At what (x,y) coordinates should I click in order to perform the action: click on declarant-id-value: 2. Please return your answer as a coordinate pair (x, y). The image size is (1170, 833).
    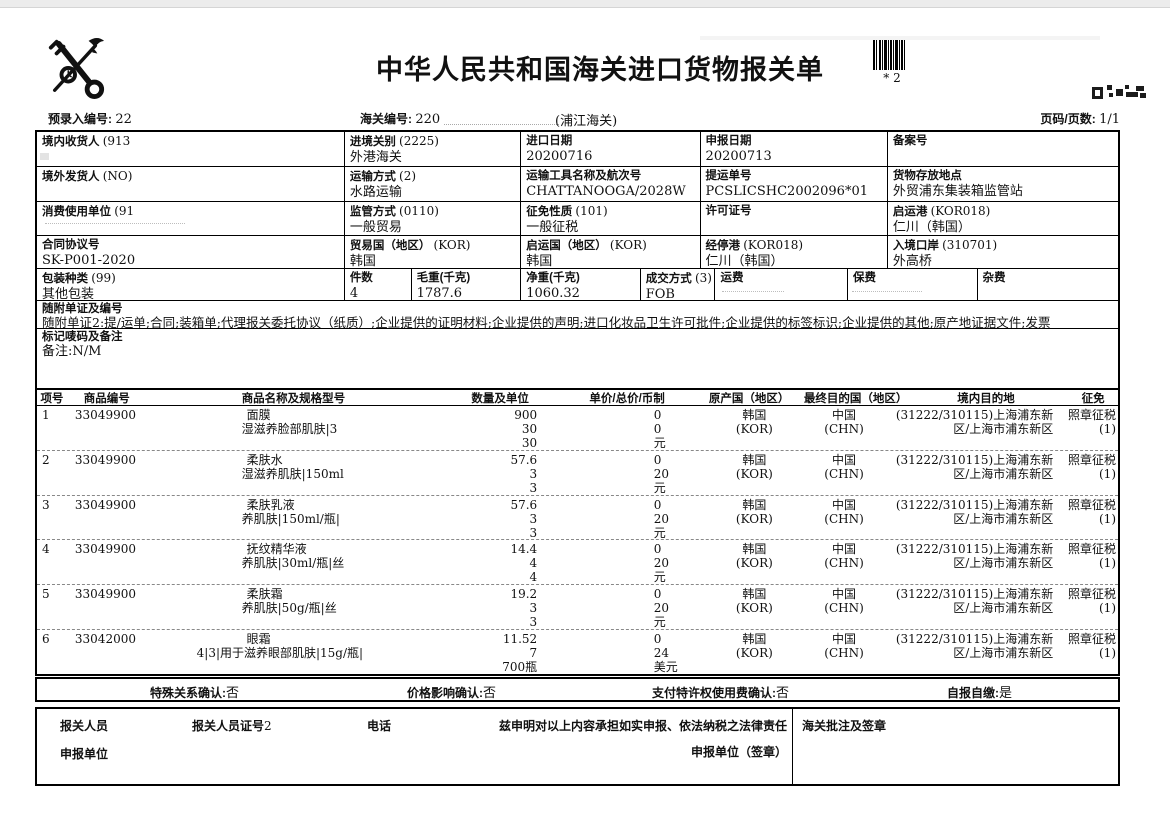
    Looking at the image, I should click on (268, 726).